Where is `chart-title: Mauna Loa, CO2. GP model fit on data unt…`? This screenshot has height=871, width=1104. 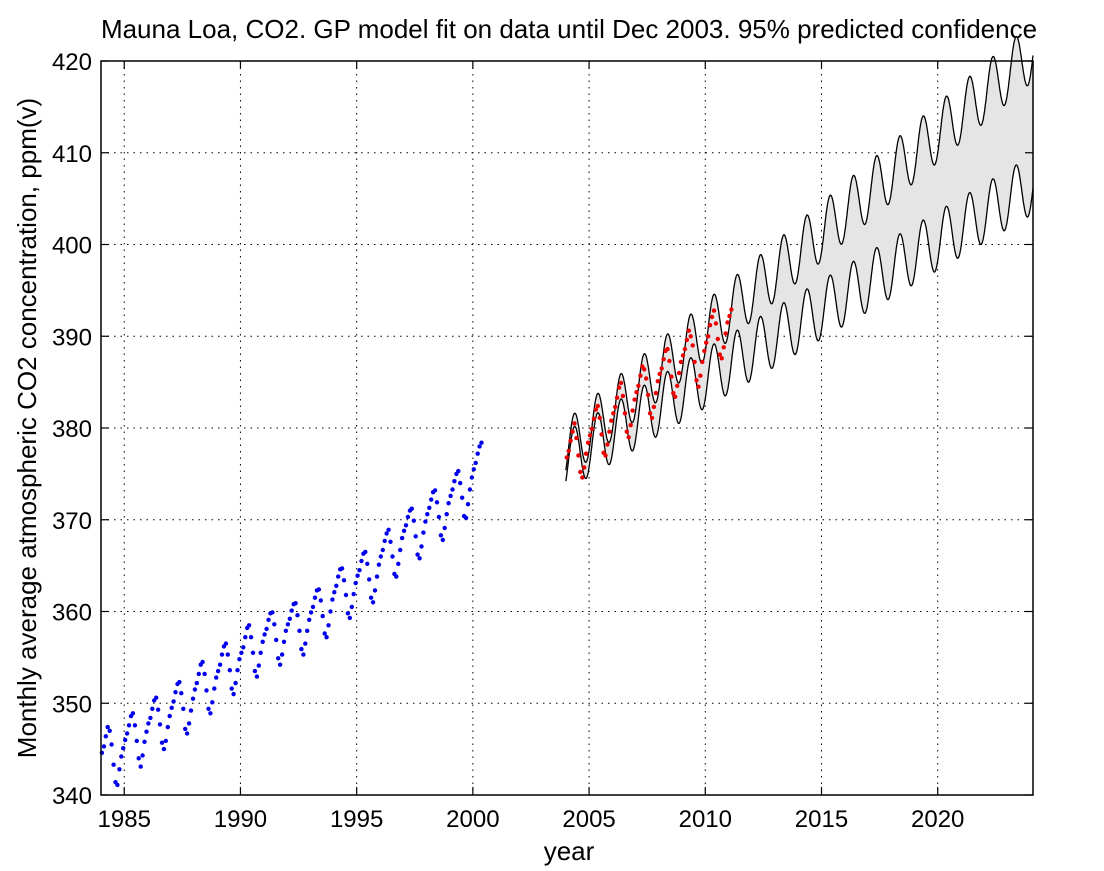 chart-title: Mauna Loa, CO2. GP model fit on data unt… is located at coordinates (569, 29).